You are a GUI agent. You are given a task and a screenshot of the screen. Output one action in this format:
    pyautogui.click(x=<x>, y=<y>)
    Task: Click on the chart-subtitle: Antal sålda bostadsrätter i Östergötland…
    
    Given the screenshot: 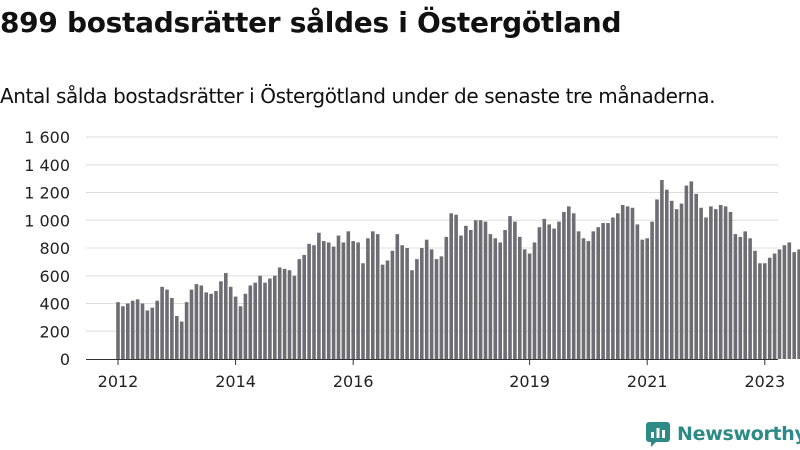 What is the action you would take?
    pyautogui.click(x=358, y=96)
    